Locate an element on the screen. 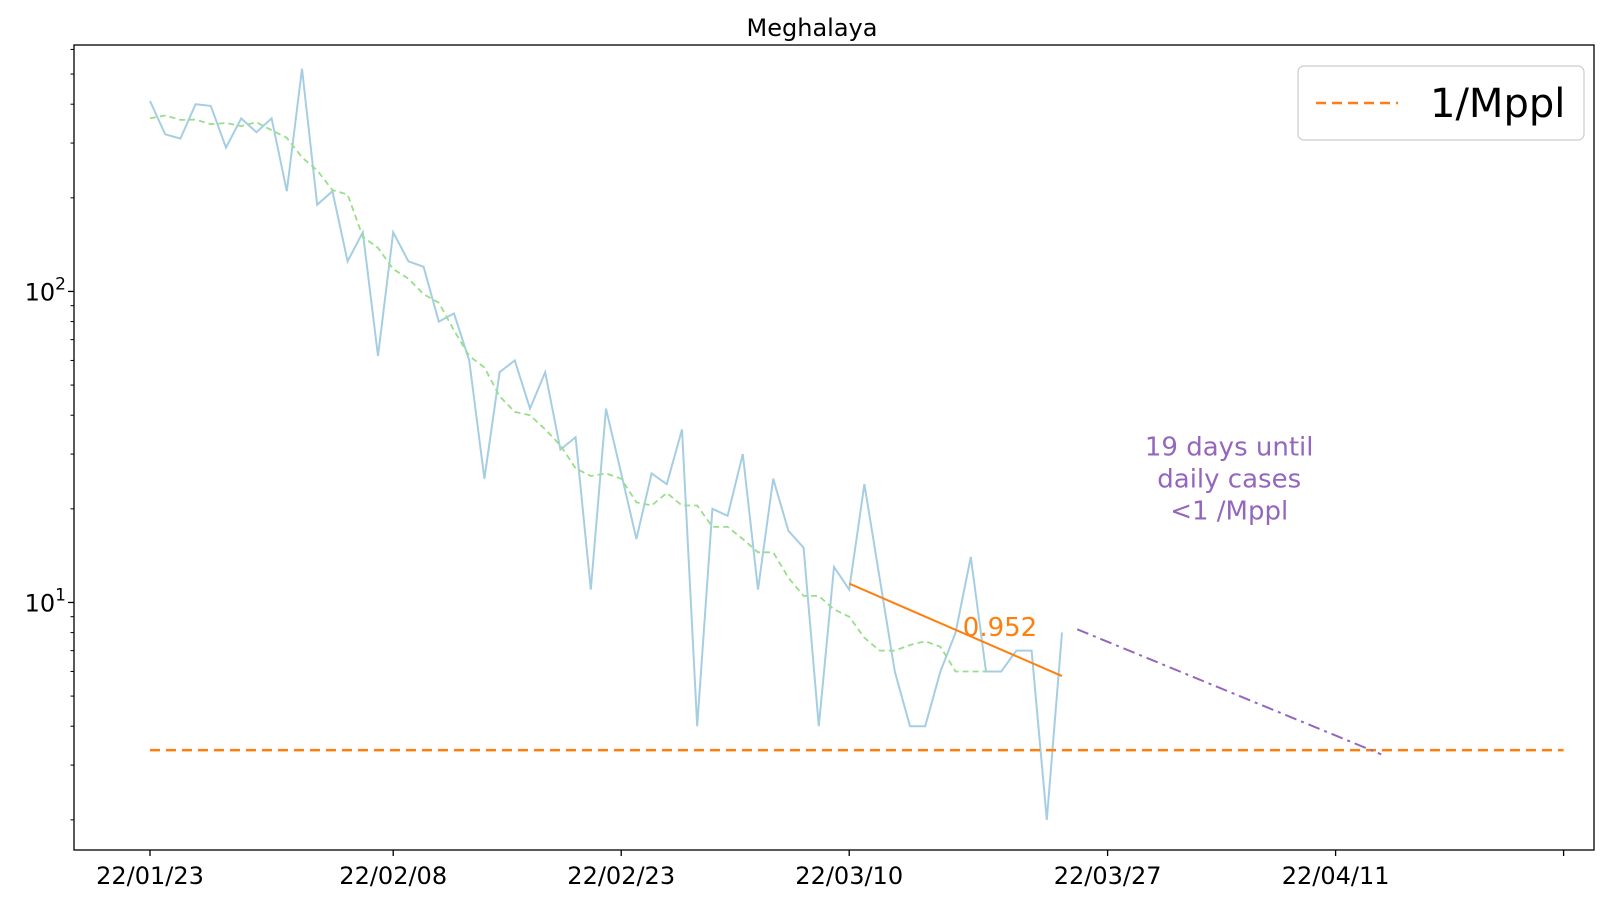 This screenshot has height=900, width=1600. x-tick-label: 22/02/23 is located at coordinates (621, 876).